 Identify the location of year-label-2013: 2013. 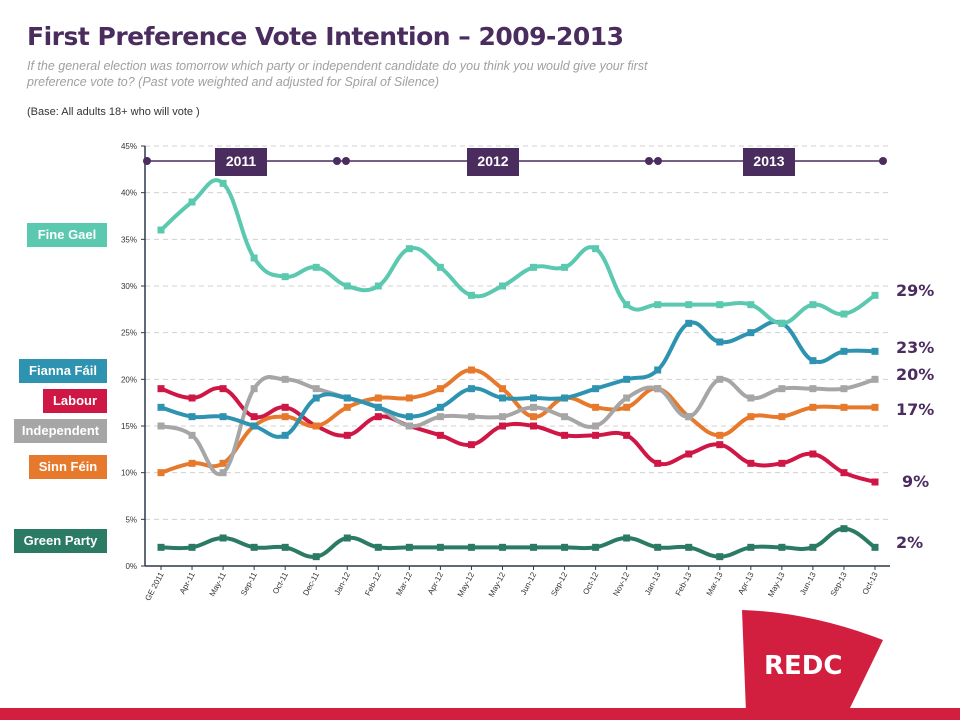
(769, 162).